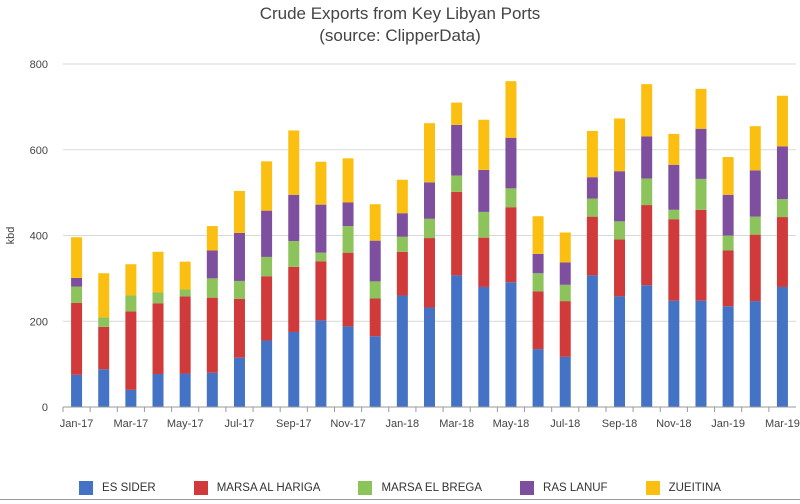 This screenshot has height=504, width=800. I want to click on x-tick-label: May-18, so click(511, 424).